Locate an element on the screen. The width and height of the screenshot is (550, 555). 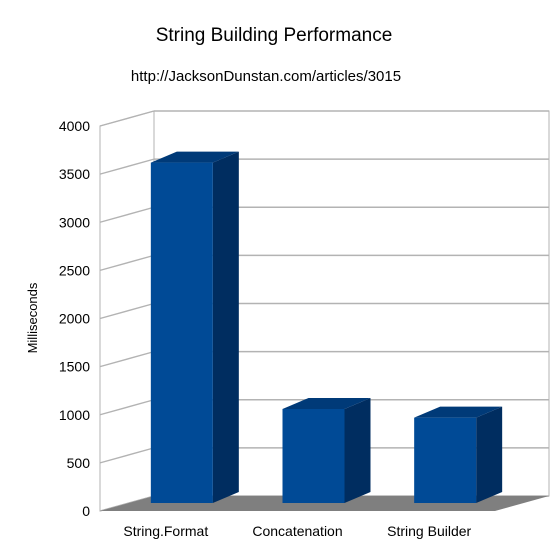
y-tick-label: 3000 is located at coordinates (74, 222).